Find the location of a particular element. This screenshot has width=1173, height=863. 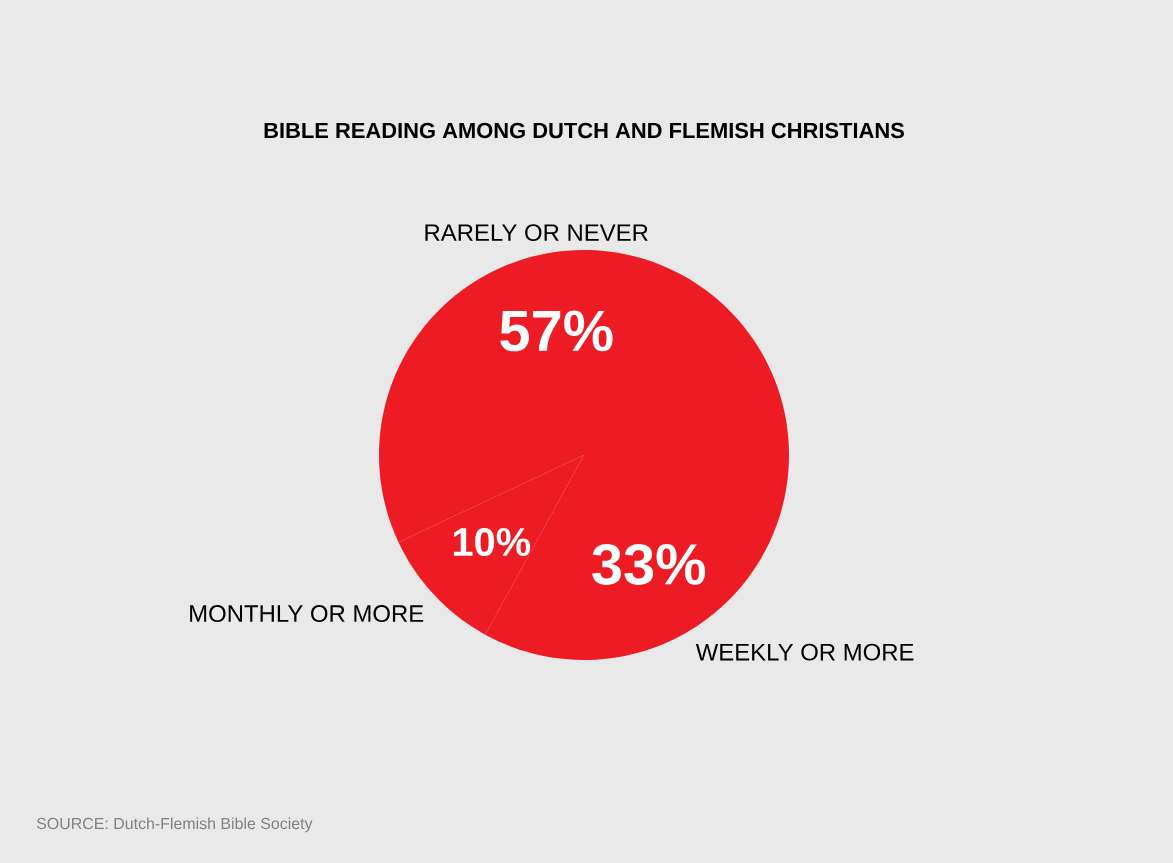

data-label: 10% is located at coordinates (492, 542).